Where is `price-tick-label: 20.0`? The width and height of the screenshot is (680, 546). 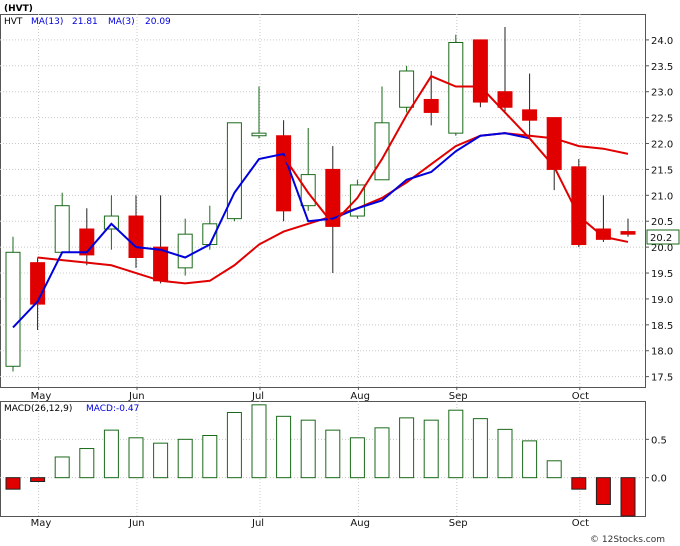 price-tick-label: 20.0 is located at coordinates (662, 248).